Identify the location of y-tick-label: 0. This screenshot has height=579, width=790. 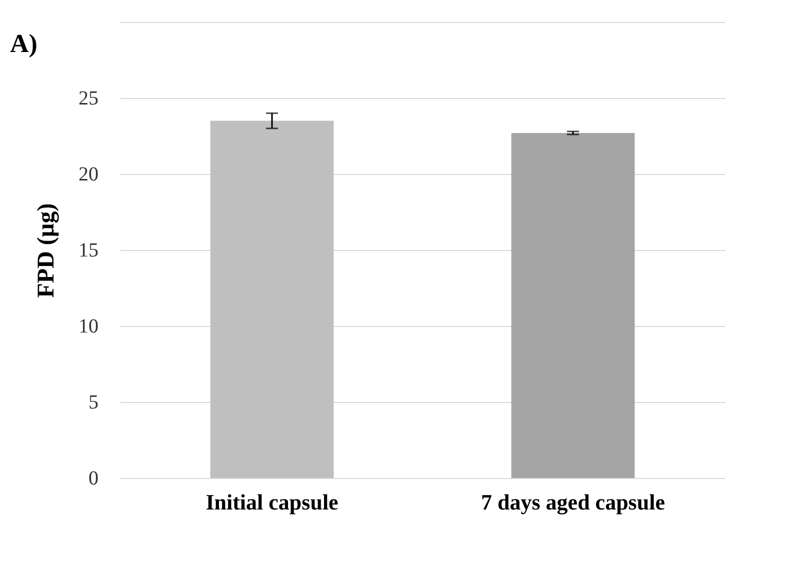
(93, 479).